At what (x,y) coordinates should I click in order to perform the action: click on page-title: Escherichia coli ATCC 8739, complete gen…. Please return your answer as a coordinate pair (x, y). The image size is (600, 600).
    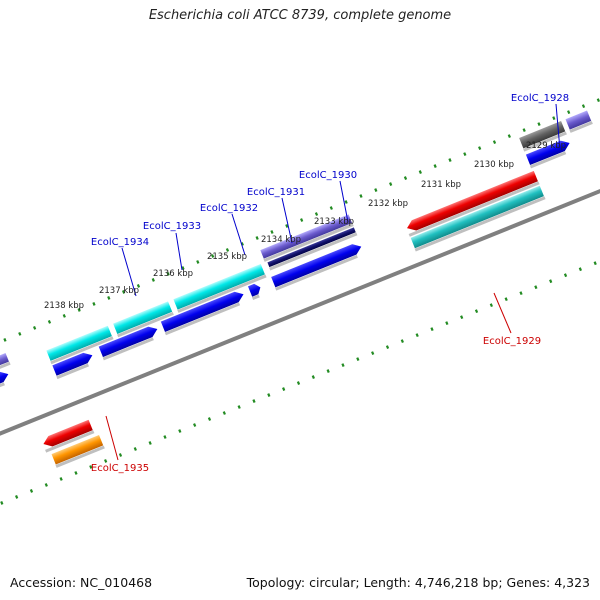
    Looking at the image, I should click on (300, 15).